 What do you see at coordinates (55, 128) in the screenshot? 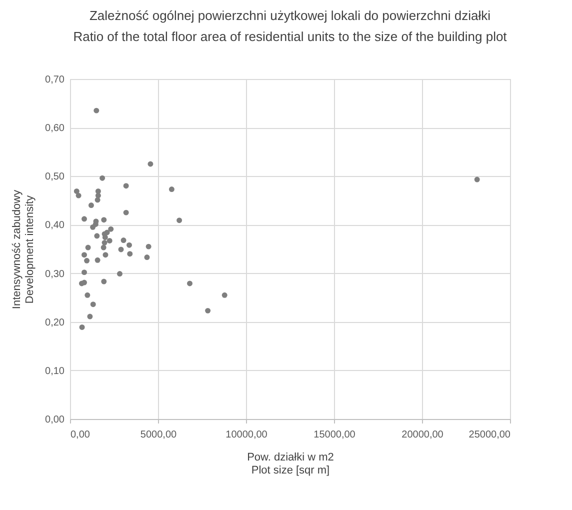
I see `y-tick-label: 0,60` at bounding box center [55, 128].